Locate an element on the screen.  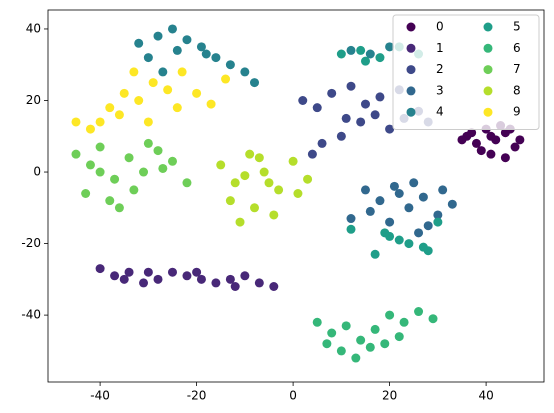
legend-label: 8 is located at coordinates (517, 90).